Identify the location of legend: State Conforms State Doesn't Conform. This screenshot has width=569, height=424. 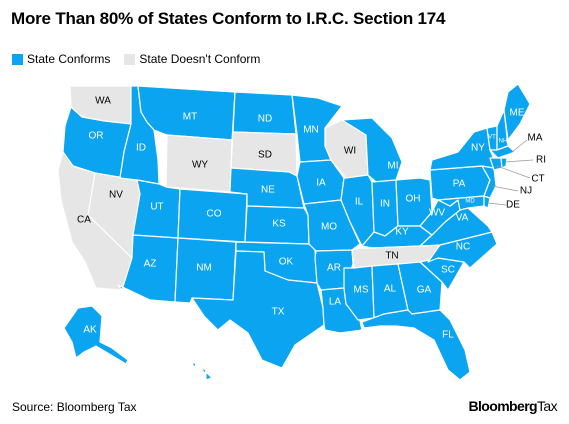
(143, 59).